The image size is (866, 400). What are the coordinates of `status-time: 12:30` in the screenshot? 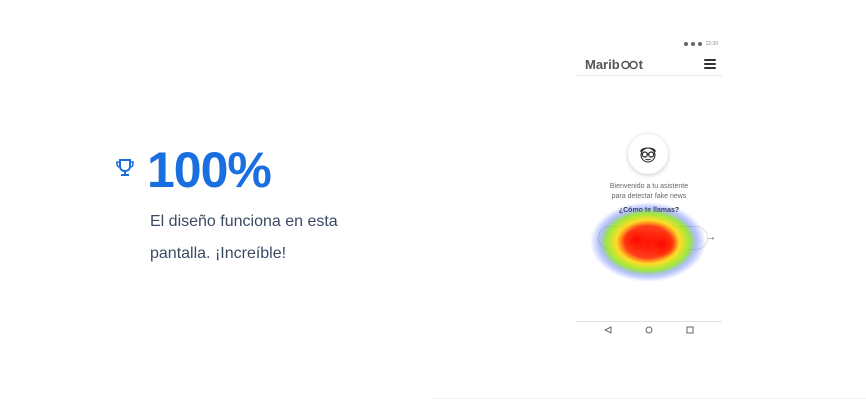 It's located at (711, 44).